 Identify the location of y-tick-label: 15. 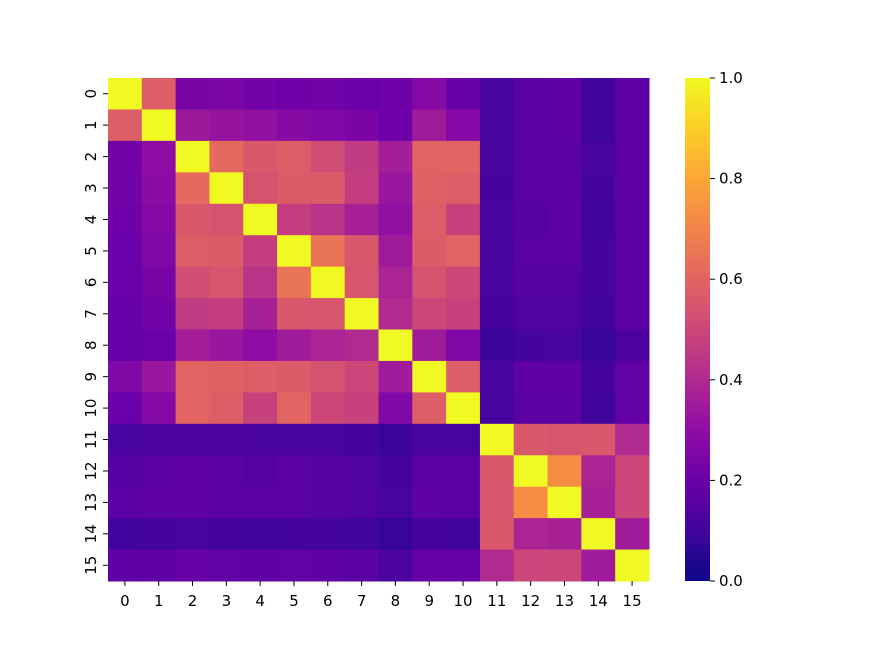
(91, 565).